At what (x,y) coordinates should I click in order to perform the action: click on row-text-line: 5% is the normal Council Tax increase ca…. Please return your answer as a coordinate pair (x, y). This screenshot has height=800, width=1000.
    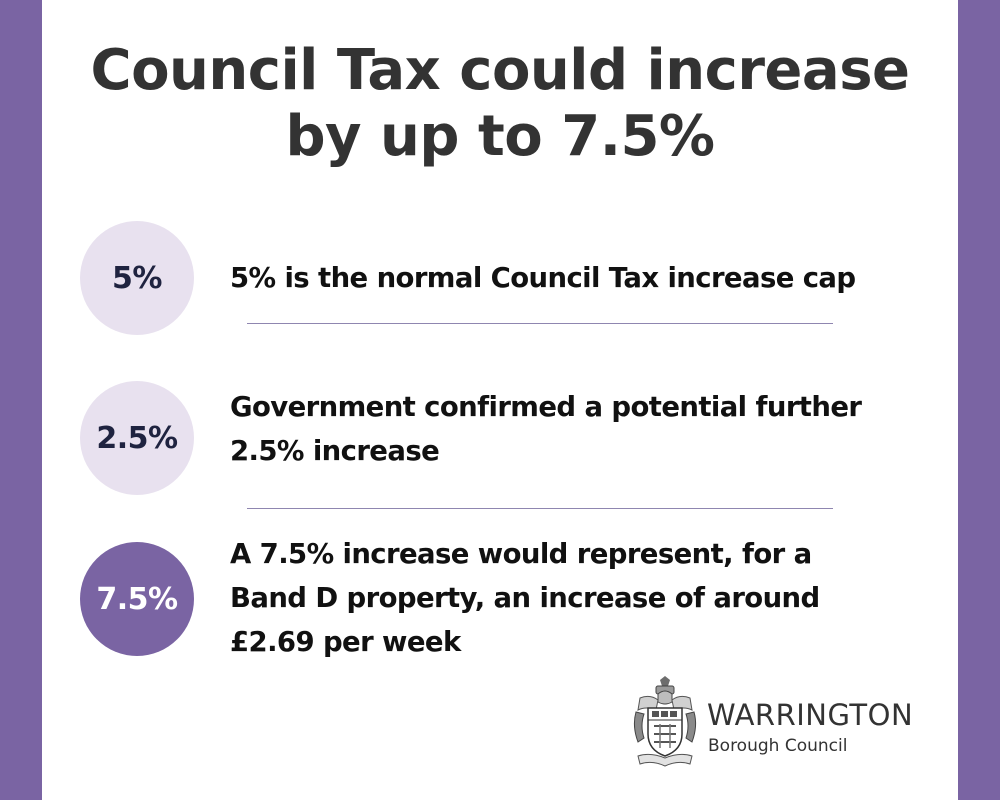
    Looking at the image, I should click on (543, 278).